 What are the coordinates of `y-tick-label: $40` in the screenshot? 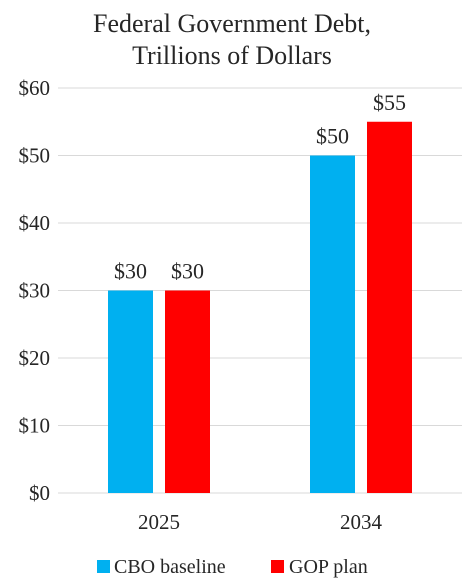 It's located at (35, 223).